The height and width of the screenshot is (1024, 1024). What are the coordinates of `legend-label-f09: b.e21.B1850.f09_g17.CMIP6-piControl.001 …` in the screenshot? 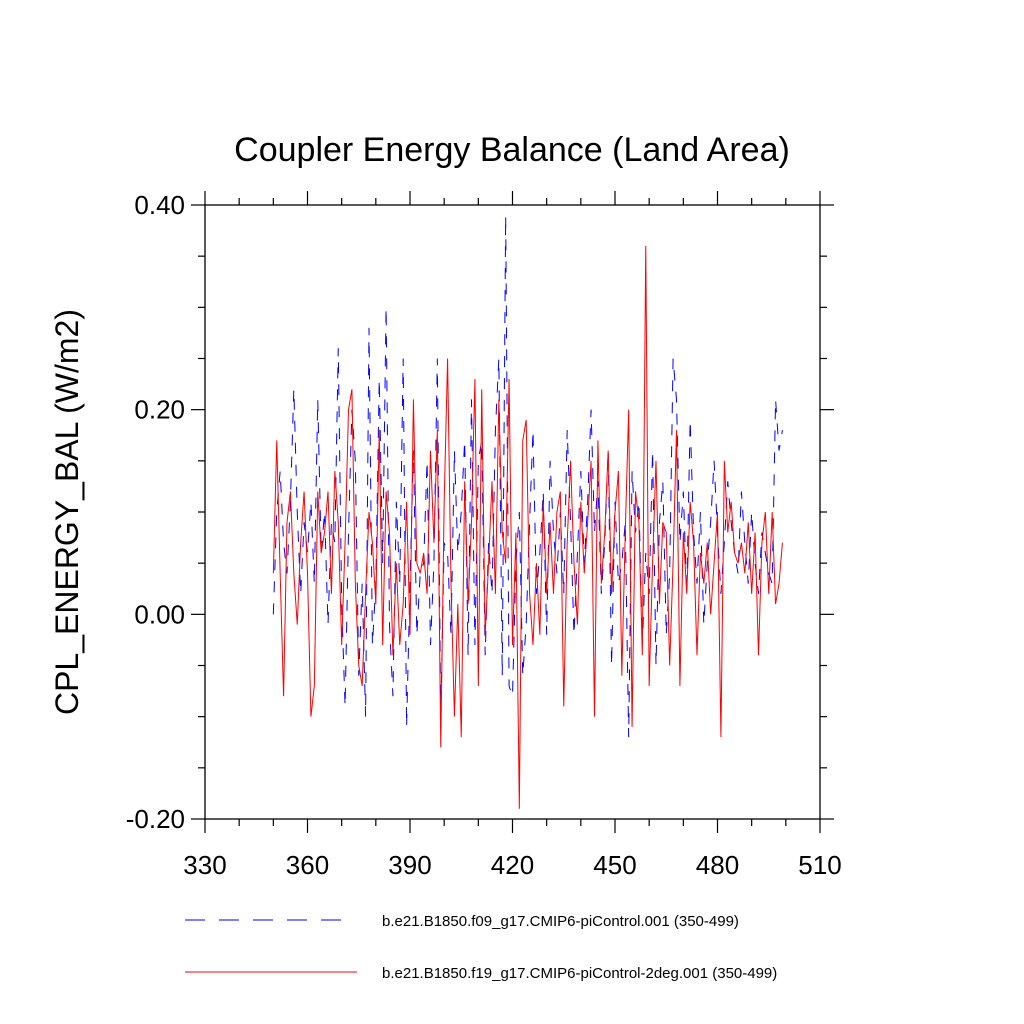 It's located at (560, 921).